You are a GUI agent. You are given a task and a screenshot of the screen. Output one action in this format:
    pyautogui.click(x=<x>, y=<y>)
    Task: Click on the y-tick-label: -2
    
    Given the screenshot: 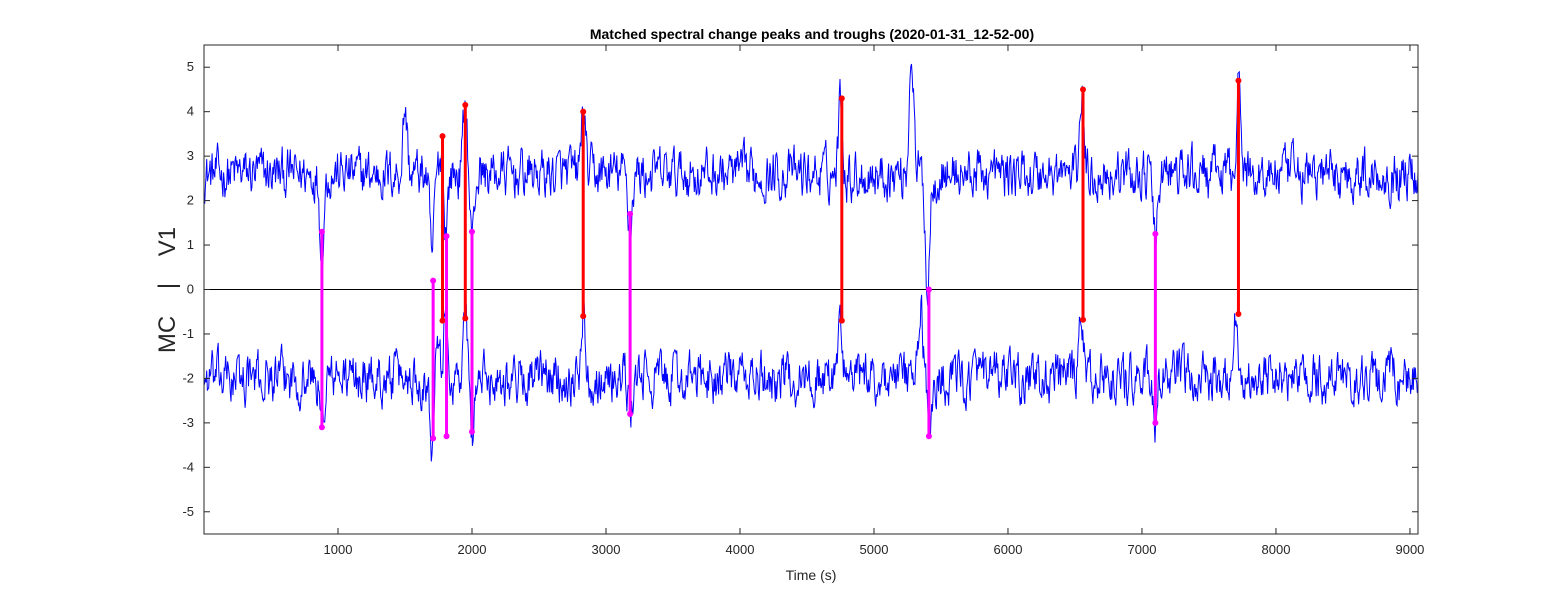 What is the action you would take?
    pyautogui.click(x=188, y=377)
    